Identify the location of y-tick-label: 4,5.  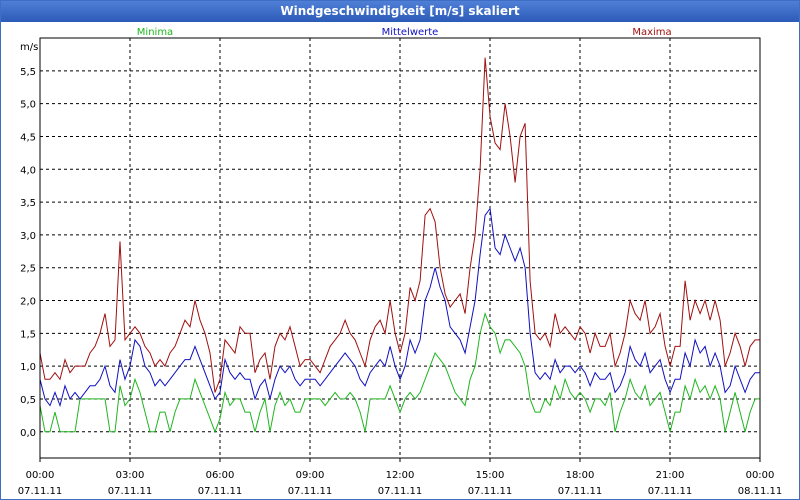
(28, 137).